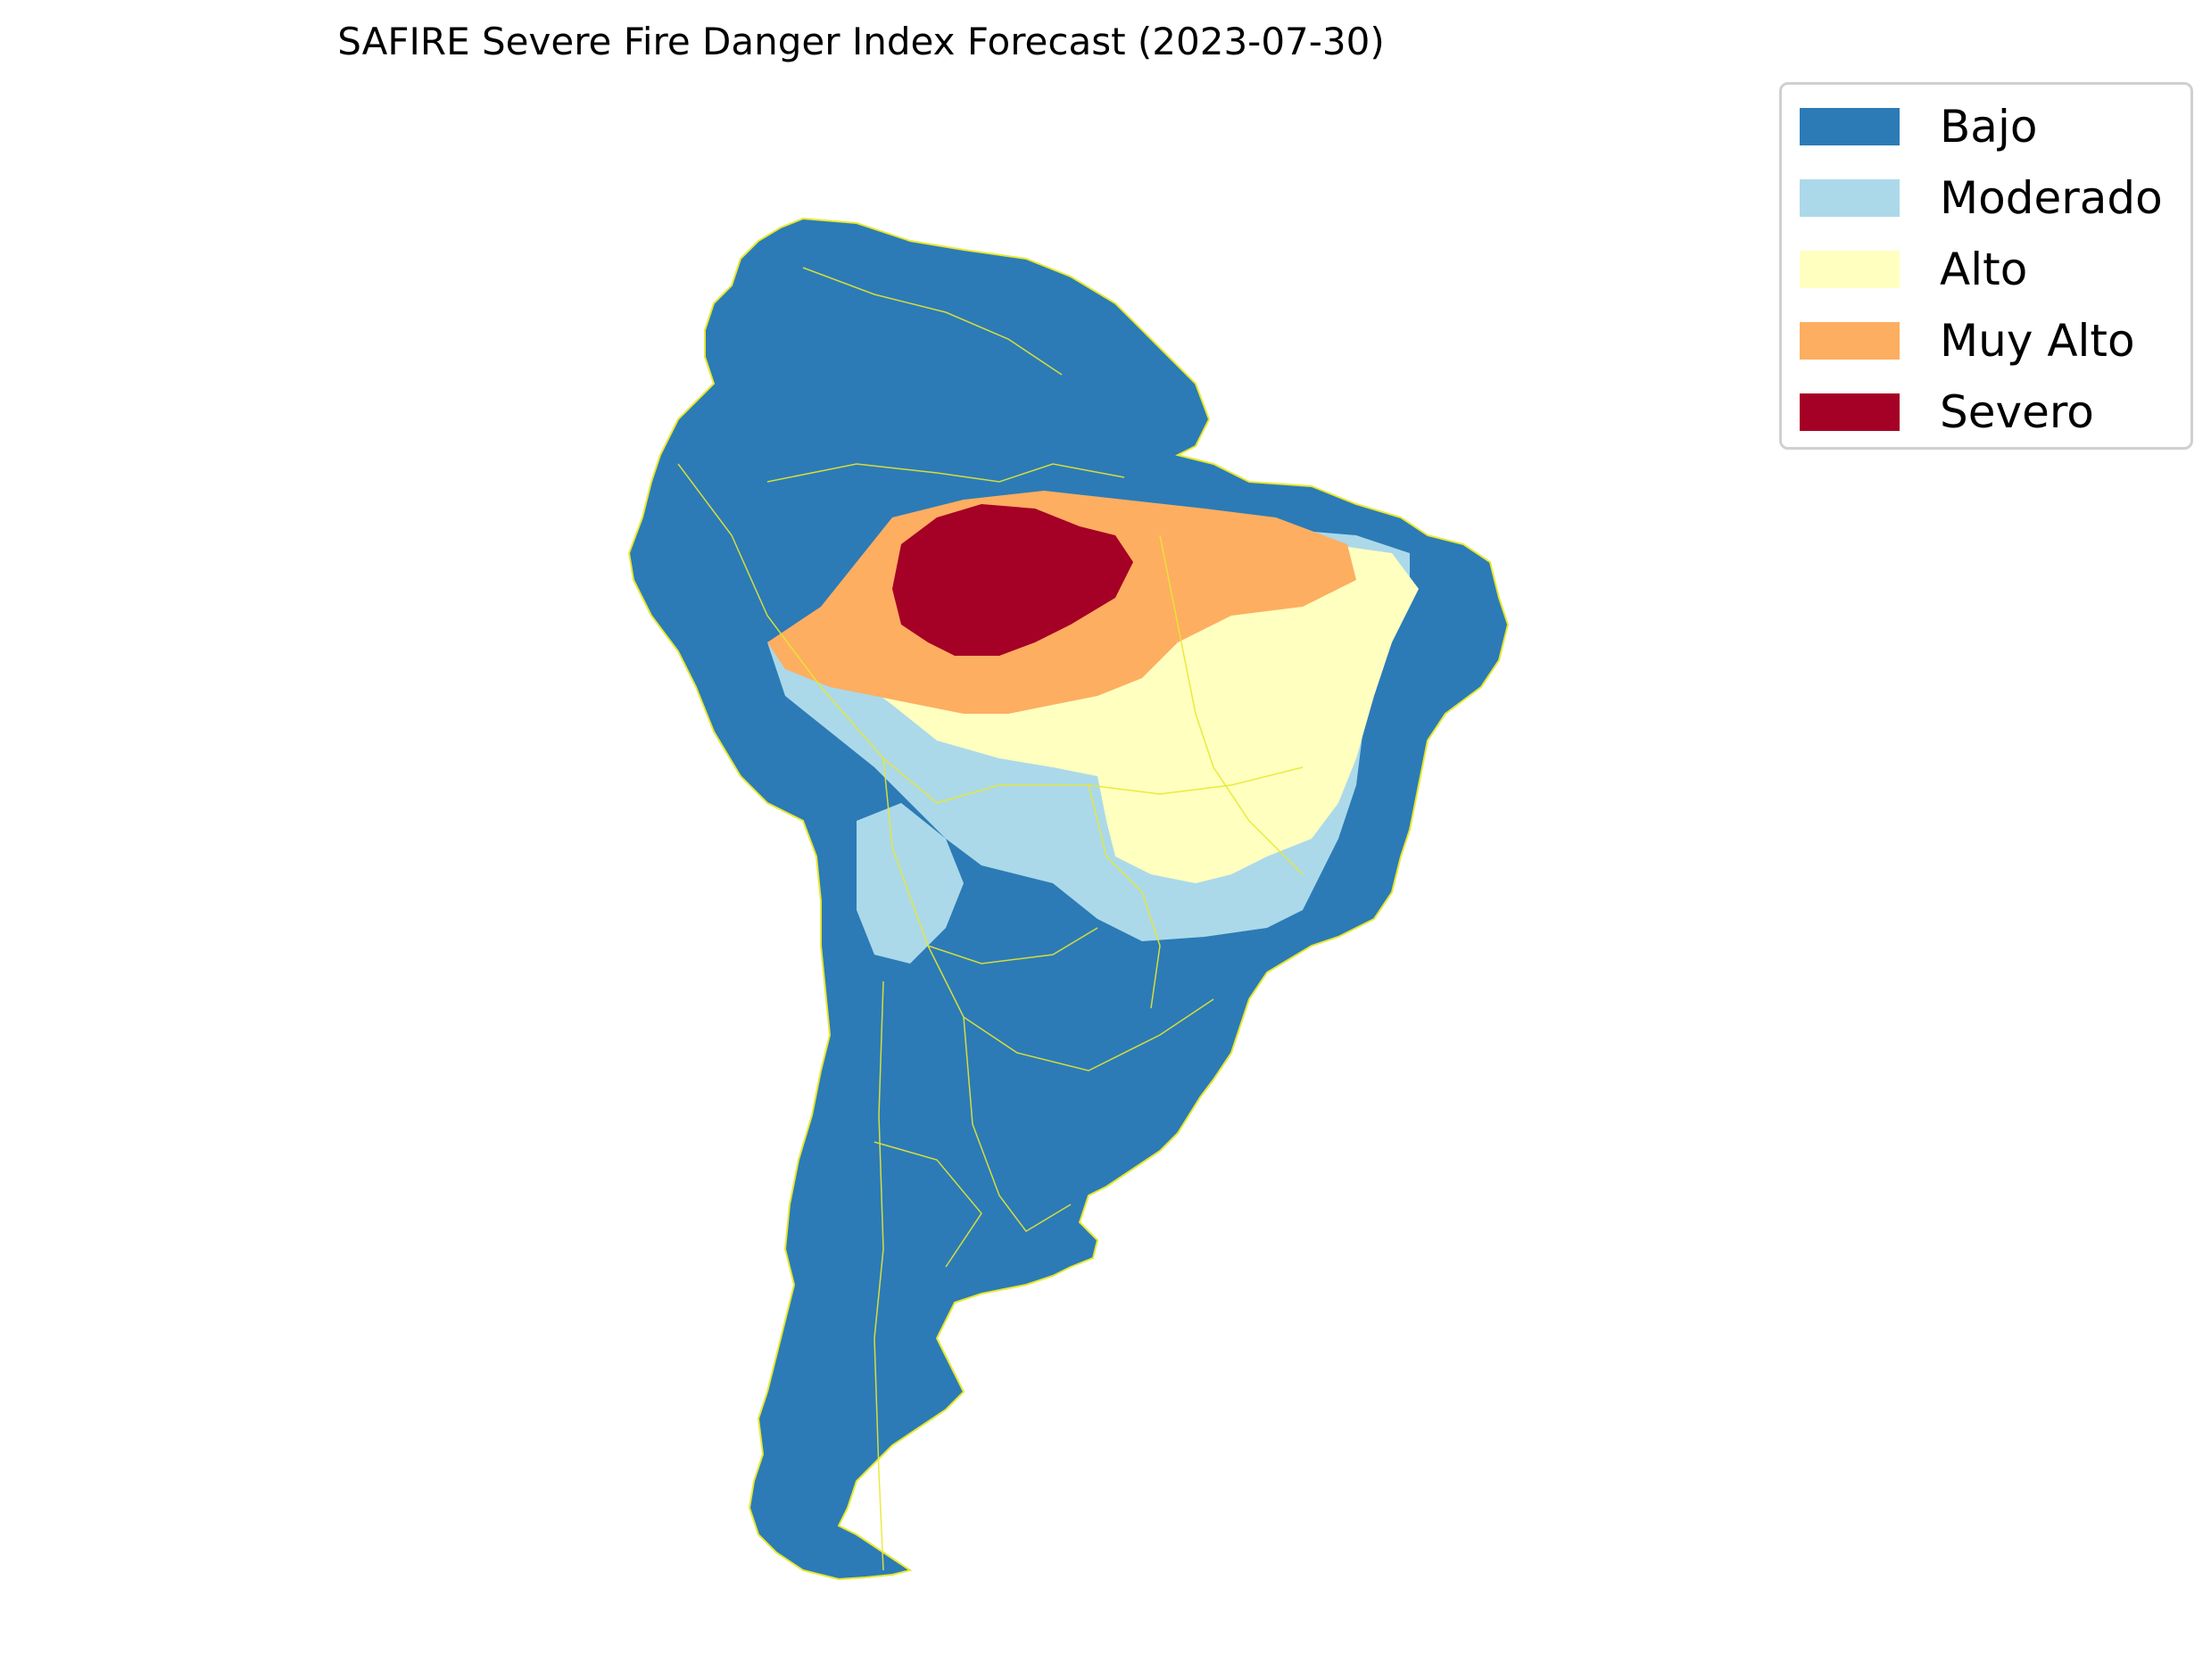 Image resolution: width=2211 pixels, height=1680 pixels. Describe the element at coordinates (1984, 269) in the screenshot. I see `legend-label: Alto` at that location.